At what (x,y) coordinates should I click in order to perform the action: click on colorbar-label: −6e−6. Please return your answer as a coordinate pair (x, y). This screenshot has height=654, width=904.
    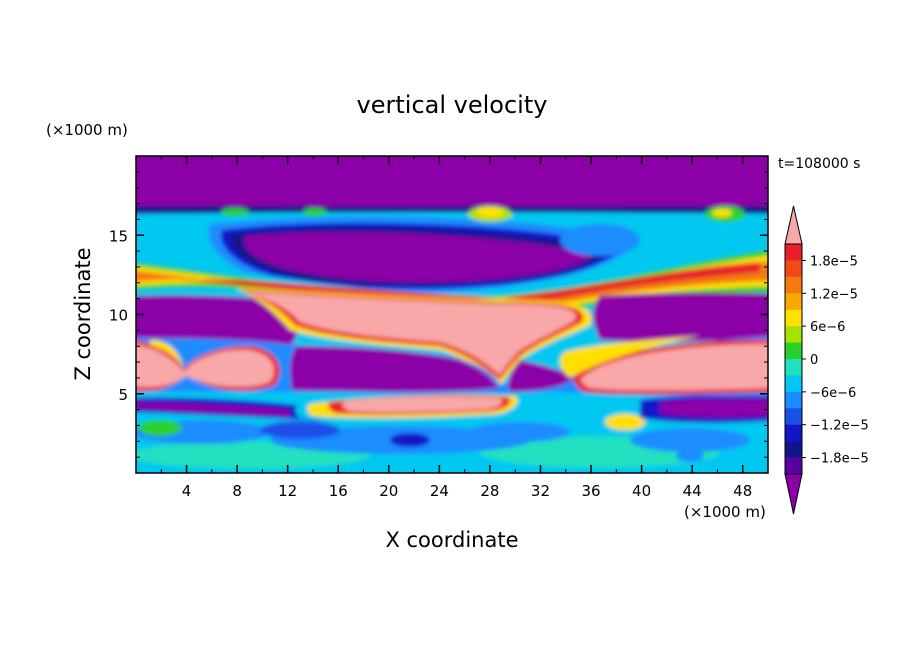
    Looking at the image, I should click on (833, 393).